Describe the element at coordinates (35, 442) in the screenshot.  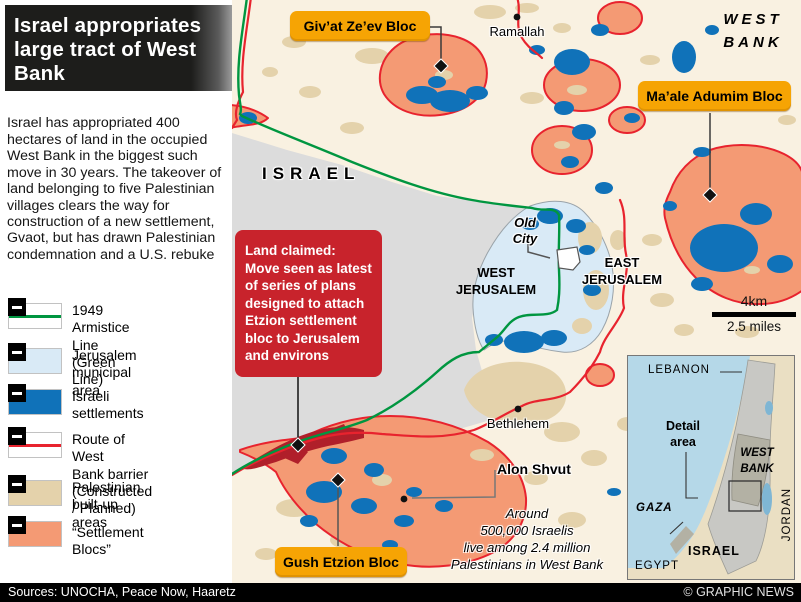
I see `barrier-swatch` at that location.